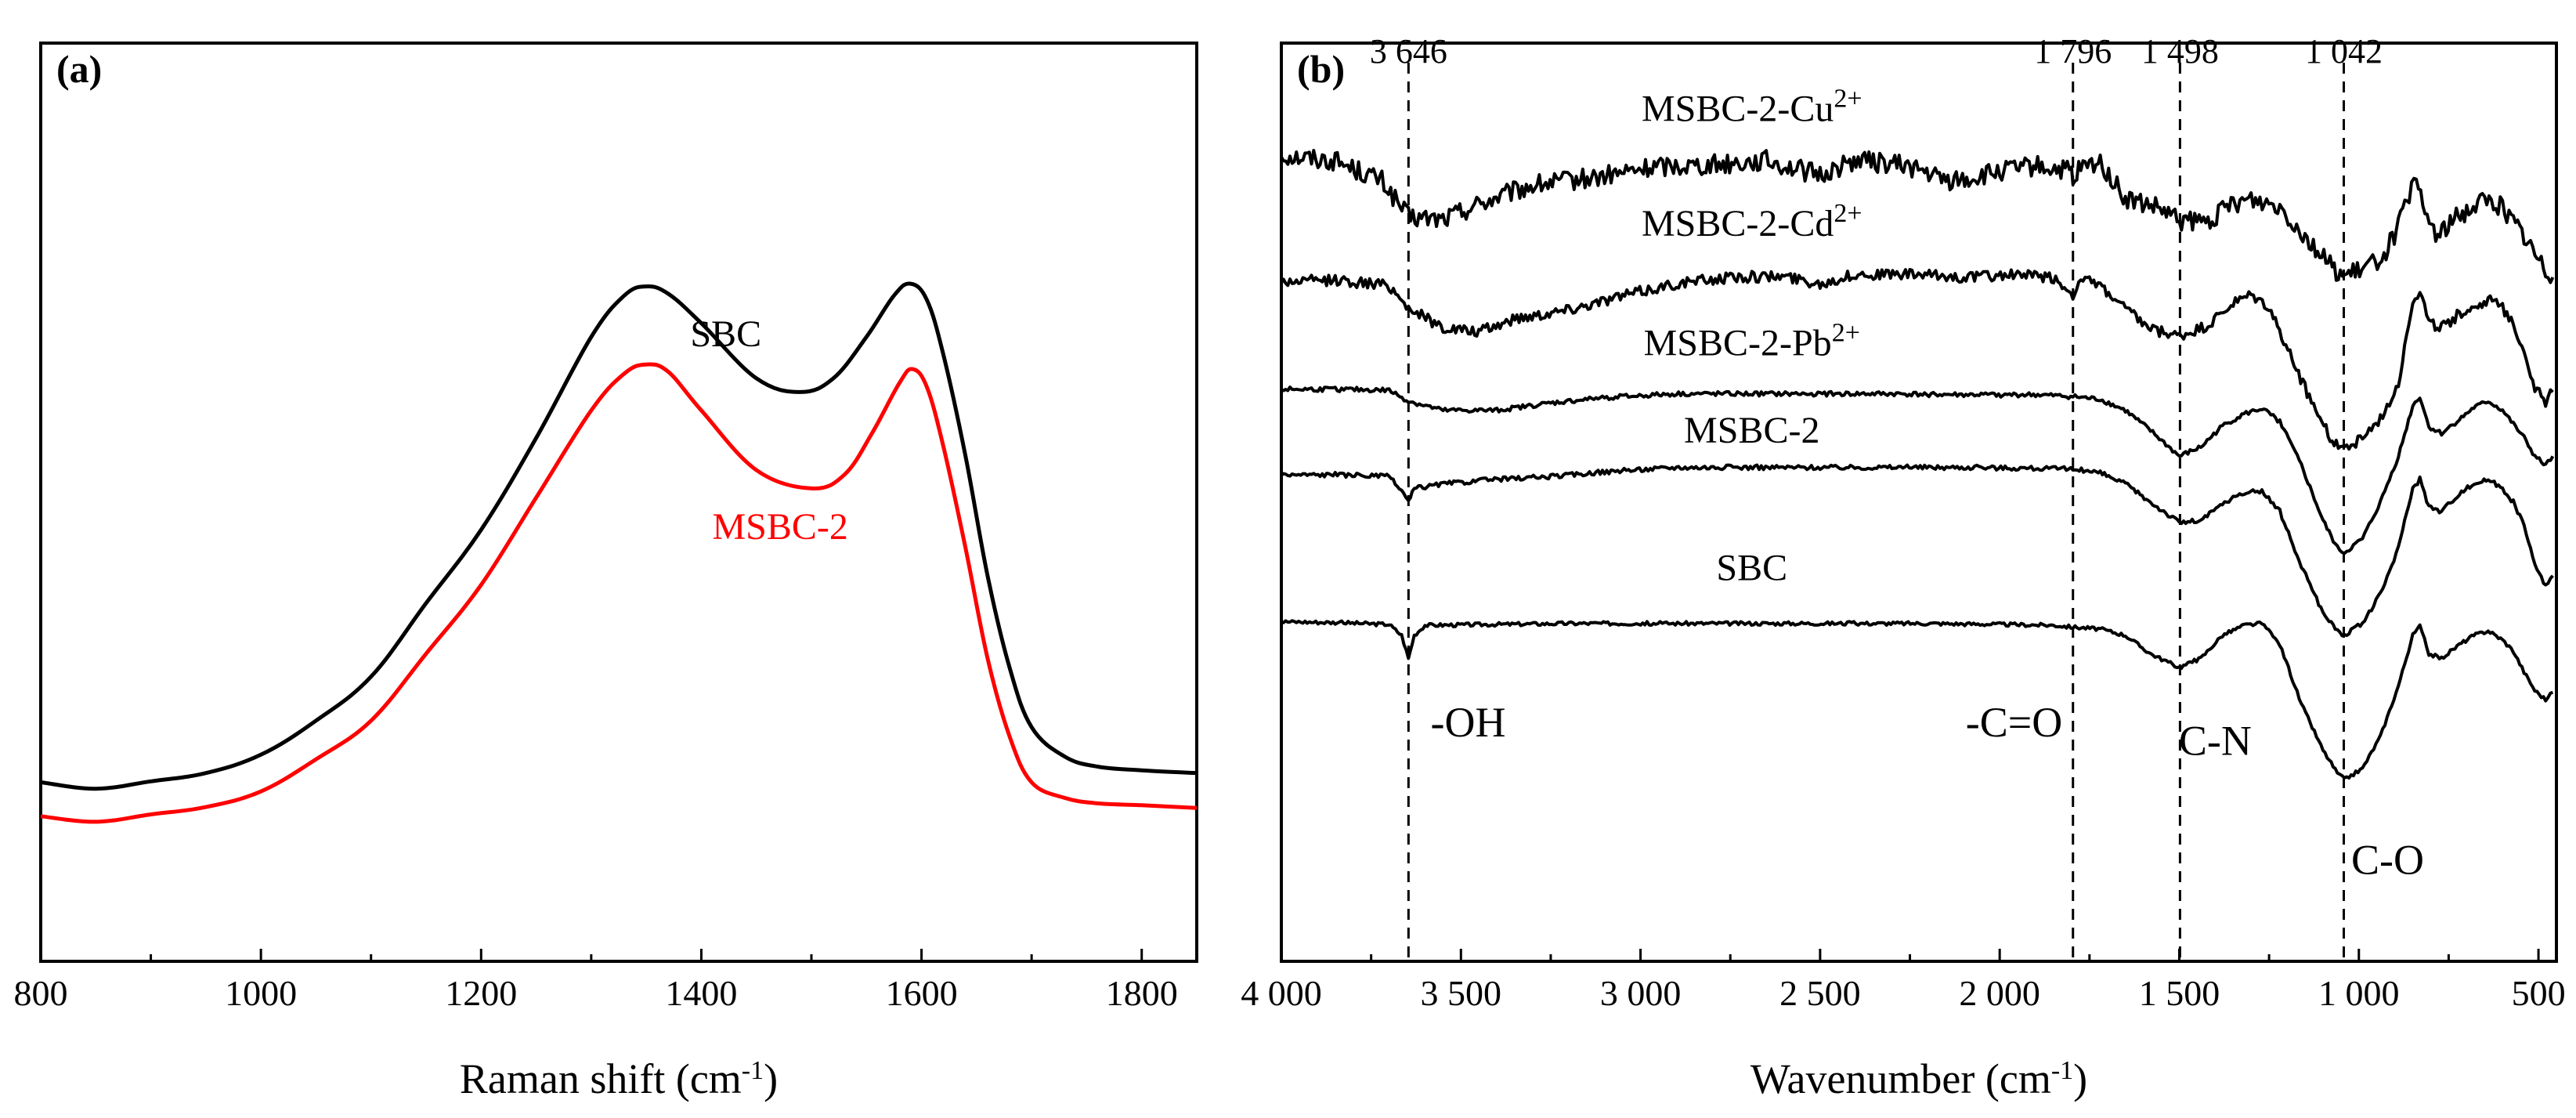  I want to click on x-tick-label-b: 3 500, so click(1461, 993).